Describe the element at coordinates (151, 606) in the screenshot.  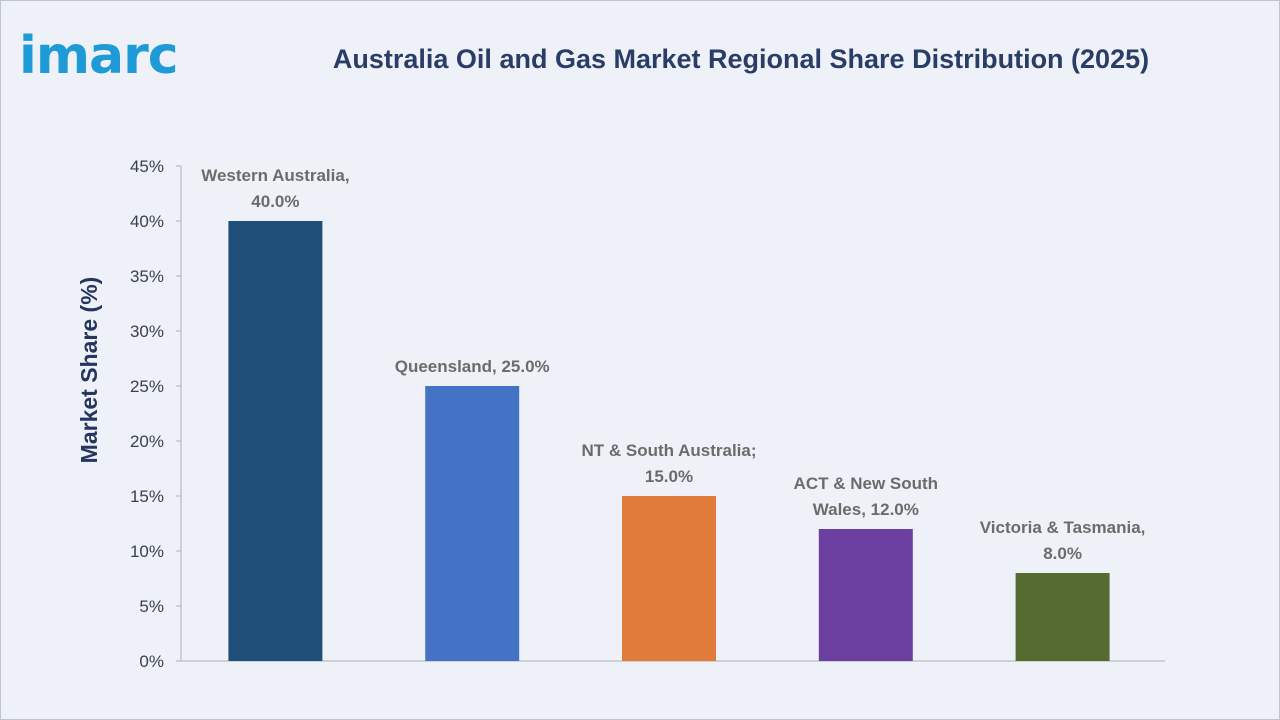
I see `y-tick-label: 5%` at that location.